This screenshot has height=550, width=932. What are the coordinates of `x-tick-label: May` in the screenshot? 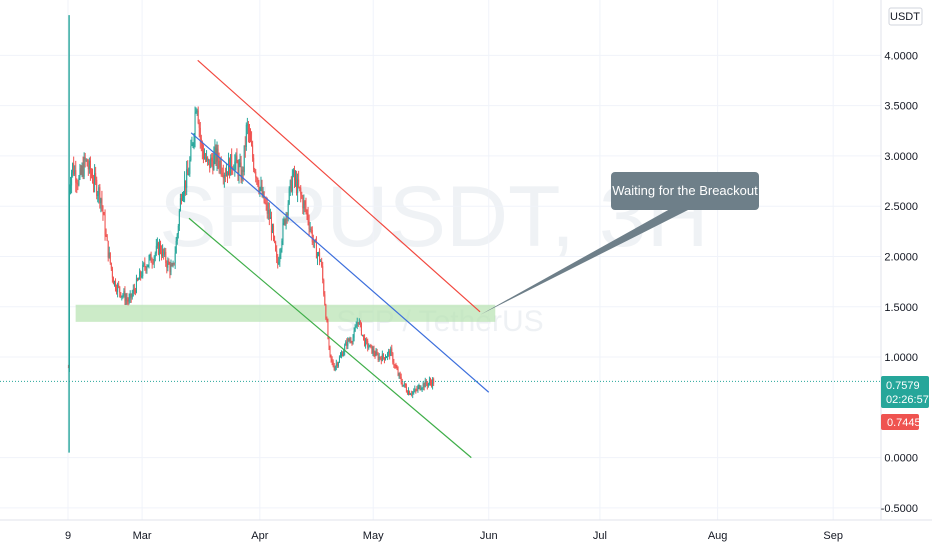 It's located at (373, 536).